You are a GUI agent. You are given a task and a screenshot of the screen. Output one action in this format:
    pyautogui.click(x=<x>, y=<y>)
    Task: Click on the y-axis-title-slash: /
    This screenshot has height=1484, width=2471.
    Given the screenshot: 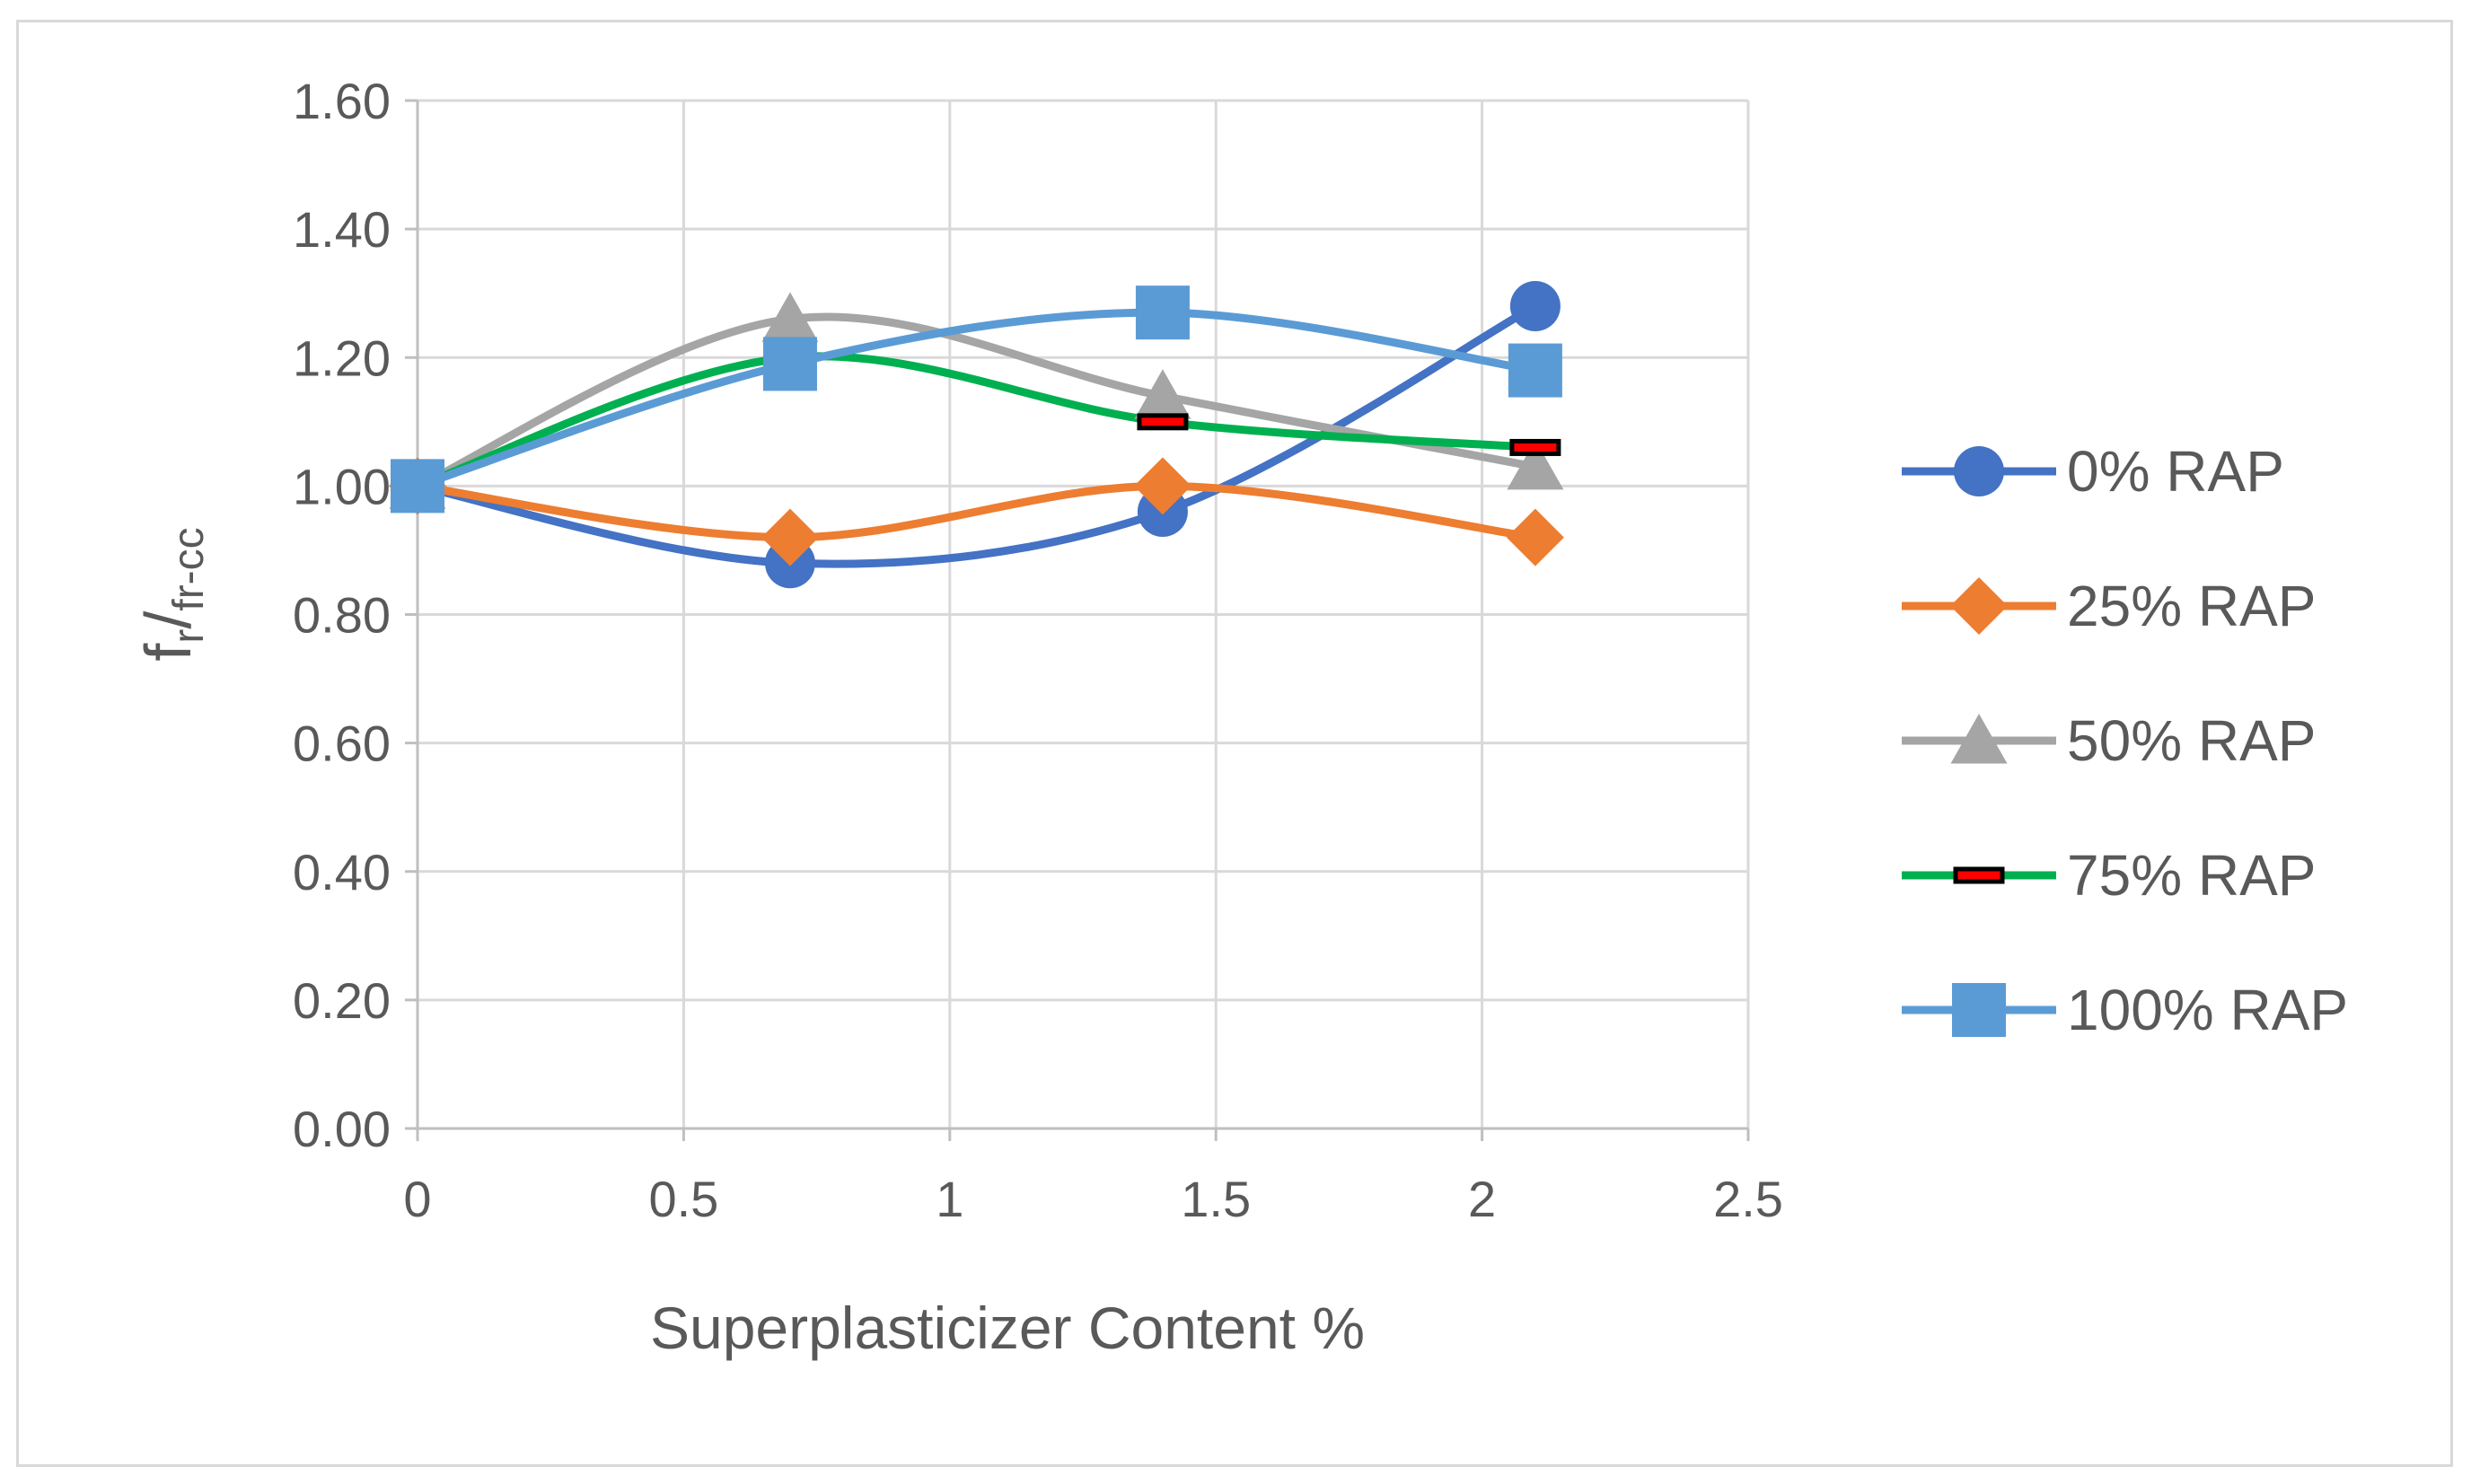 What is the action you would take?
    pyautogui.click(x=169, y=620)
    